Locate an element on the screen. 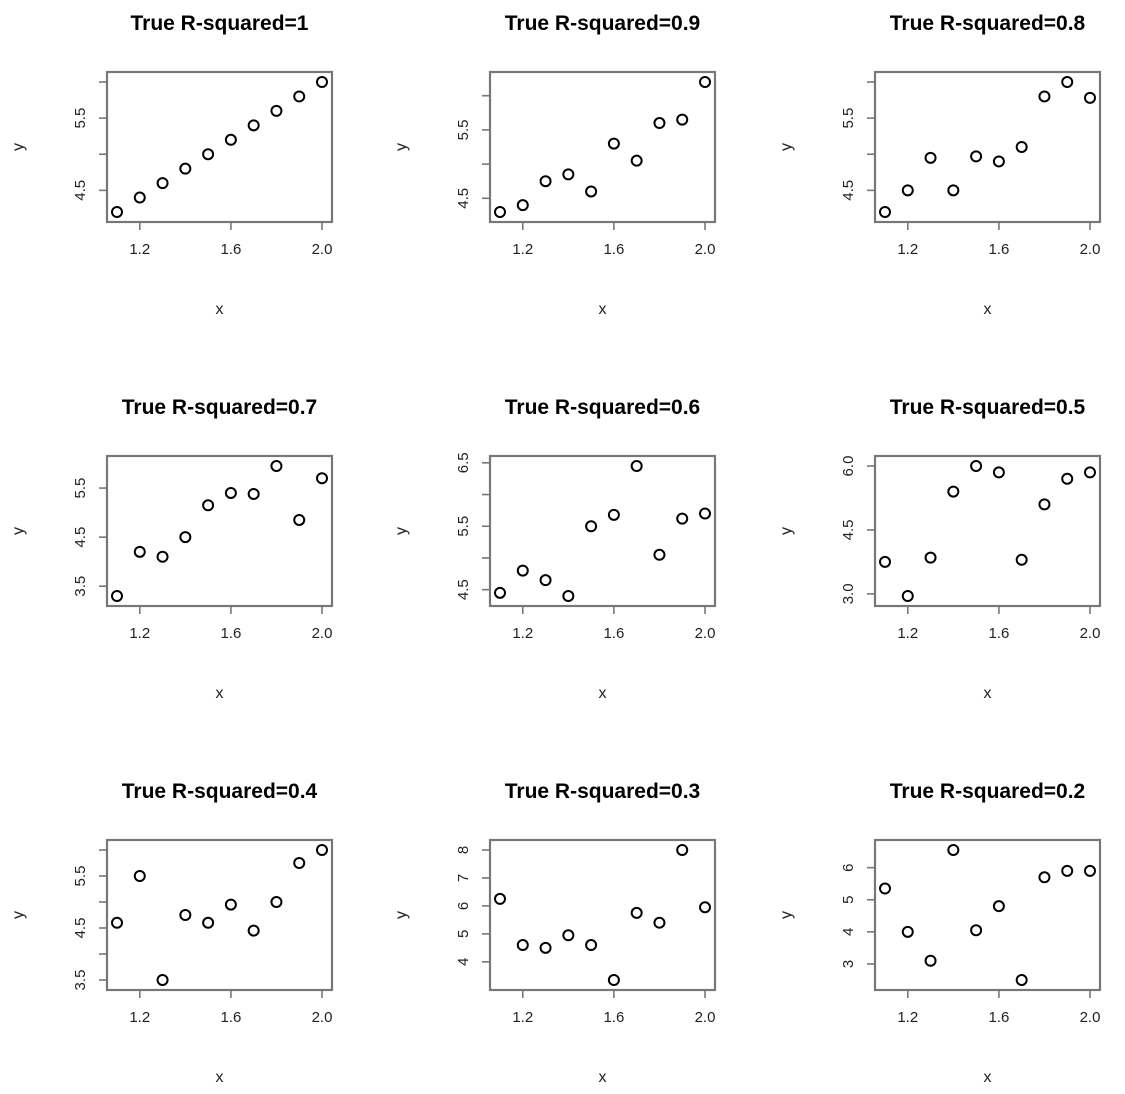 Image resolution: width=1125 pixels, height=1094 pixels. panel-title: True R-squared=0.7 is located at coordinates (220, 407).